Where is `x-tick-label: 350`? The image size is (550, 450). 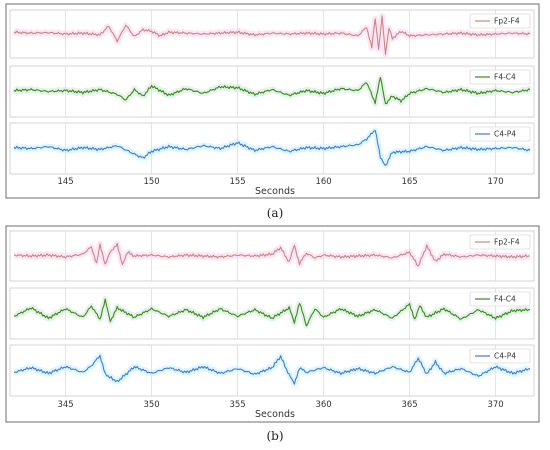
x-tick-label: 350 is located at coordinates (151, 405).